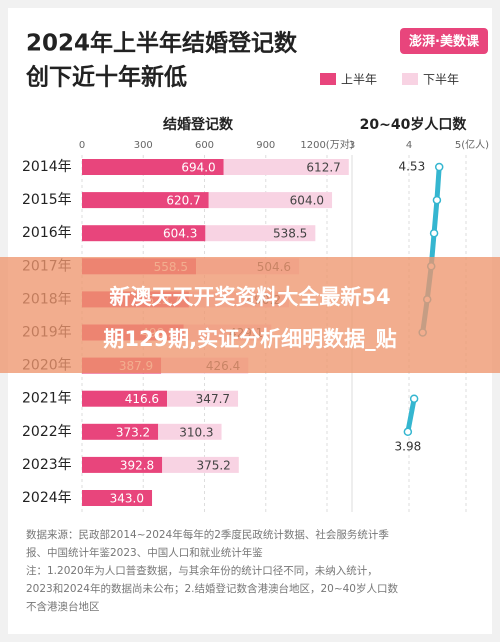  I want to click on y-tick-label: 2014年, so click(47, 167).